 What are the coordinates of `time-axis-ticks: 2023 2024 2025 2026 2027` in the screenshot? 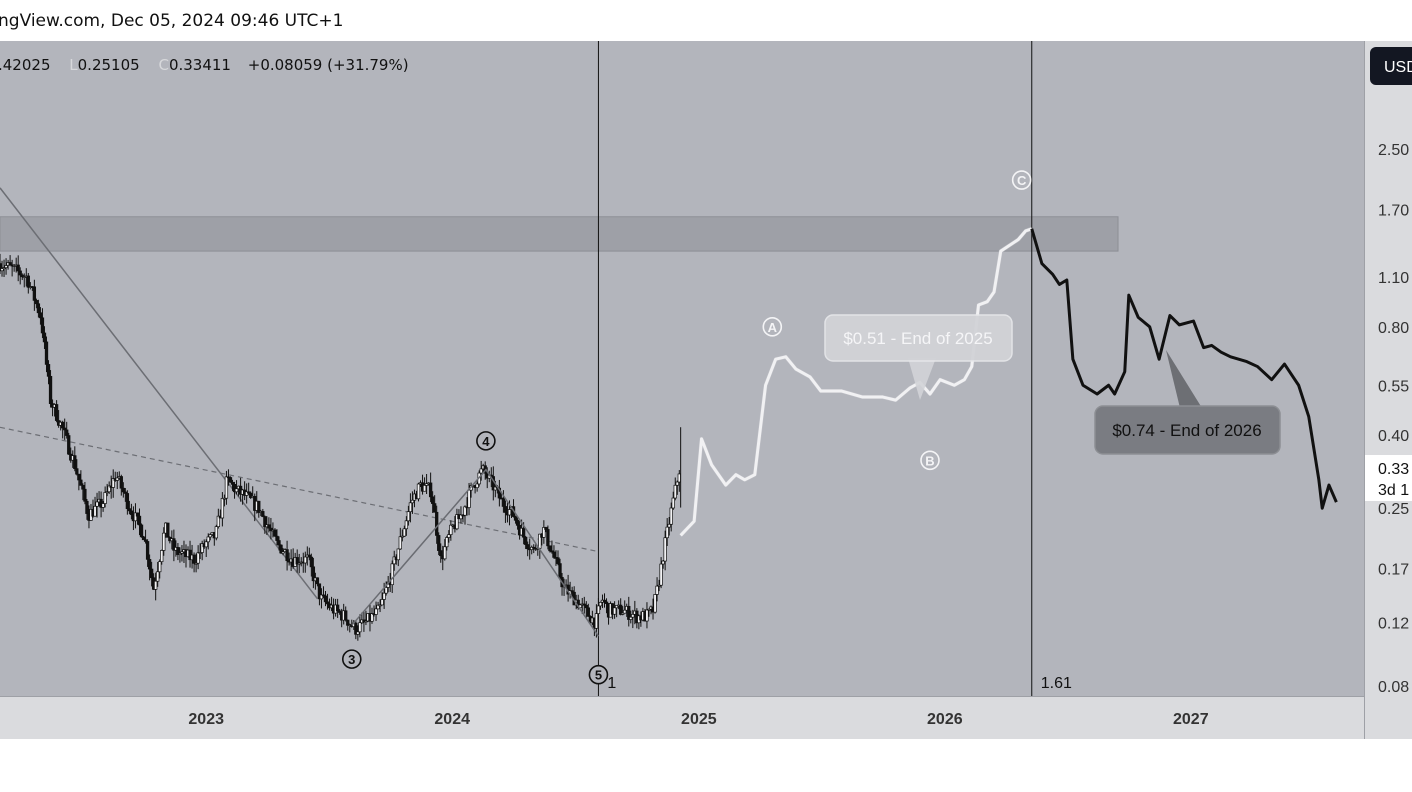 It's located at (698, 719).